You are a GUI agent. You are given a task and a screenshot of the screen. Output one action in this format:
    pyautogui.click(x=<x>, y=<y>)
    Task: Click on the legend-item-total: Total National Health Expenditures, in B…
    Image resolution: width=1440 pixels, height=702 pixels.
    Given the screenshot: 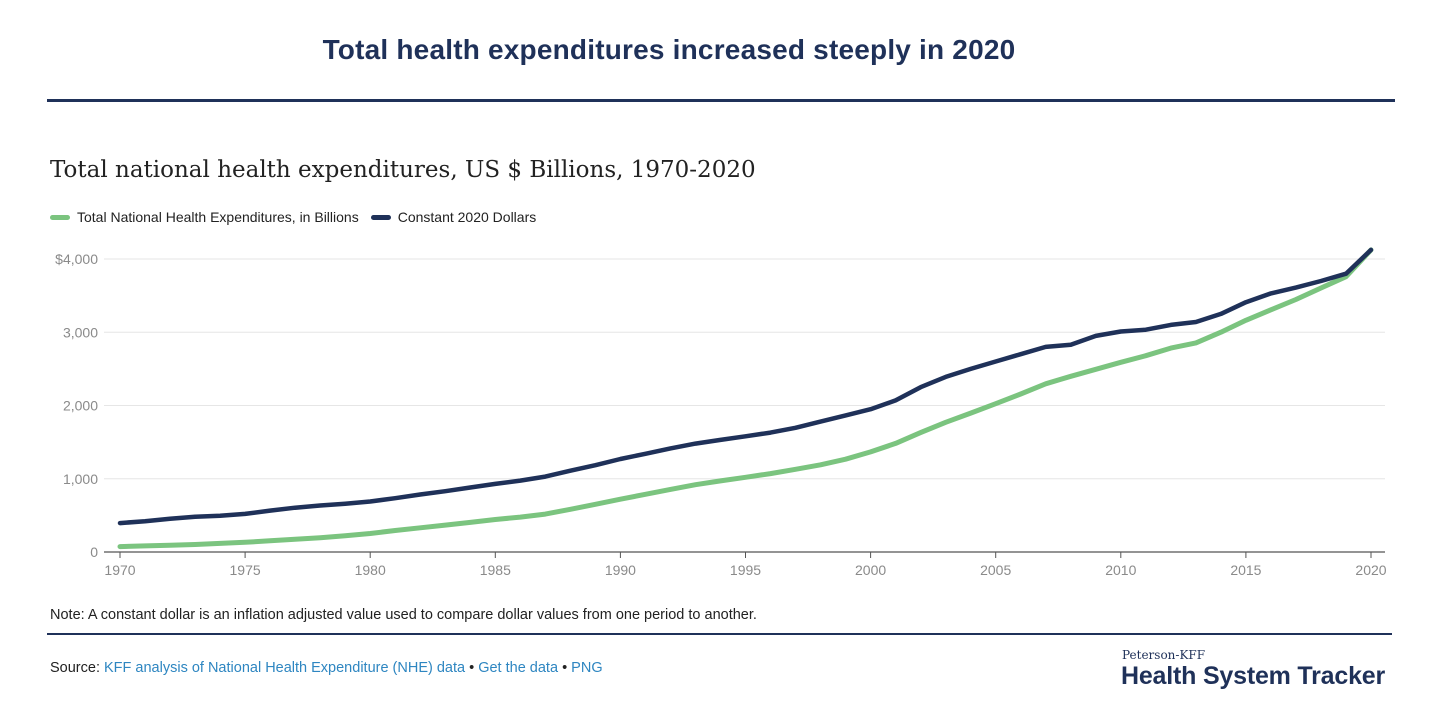 What is the action you would take?
    pyautogui.click(x=204, y=217)
    